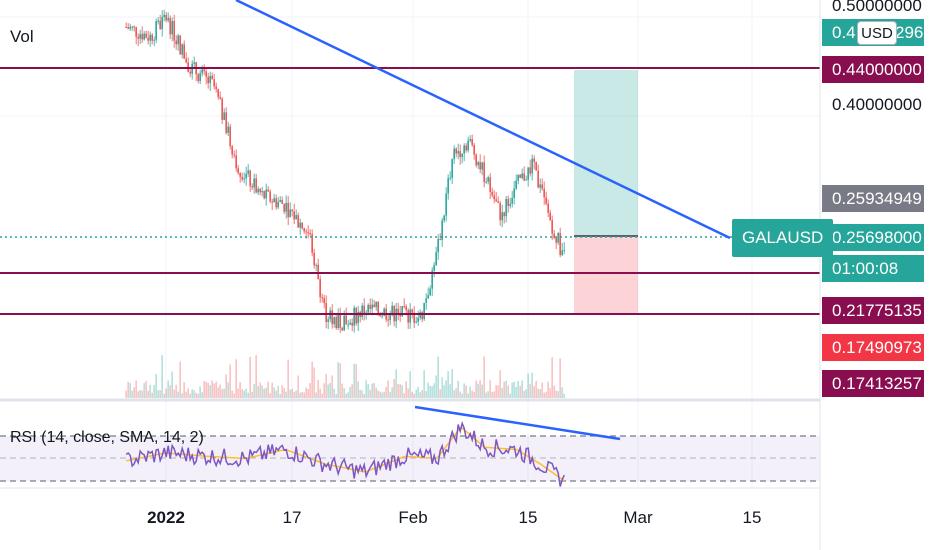 This screenshot has height=550, width=932. Describe the element at coordinates (107, 437) in the screenshot. I see `rsi-indicator-label: RSI (14, close, SMA, 14, 2)` at that location.